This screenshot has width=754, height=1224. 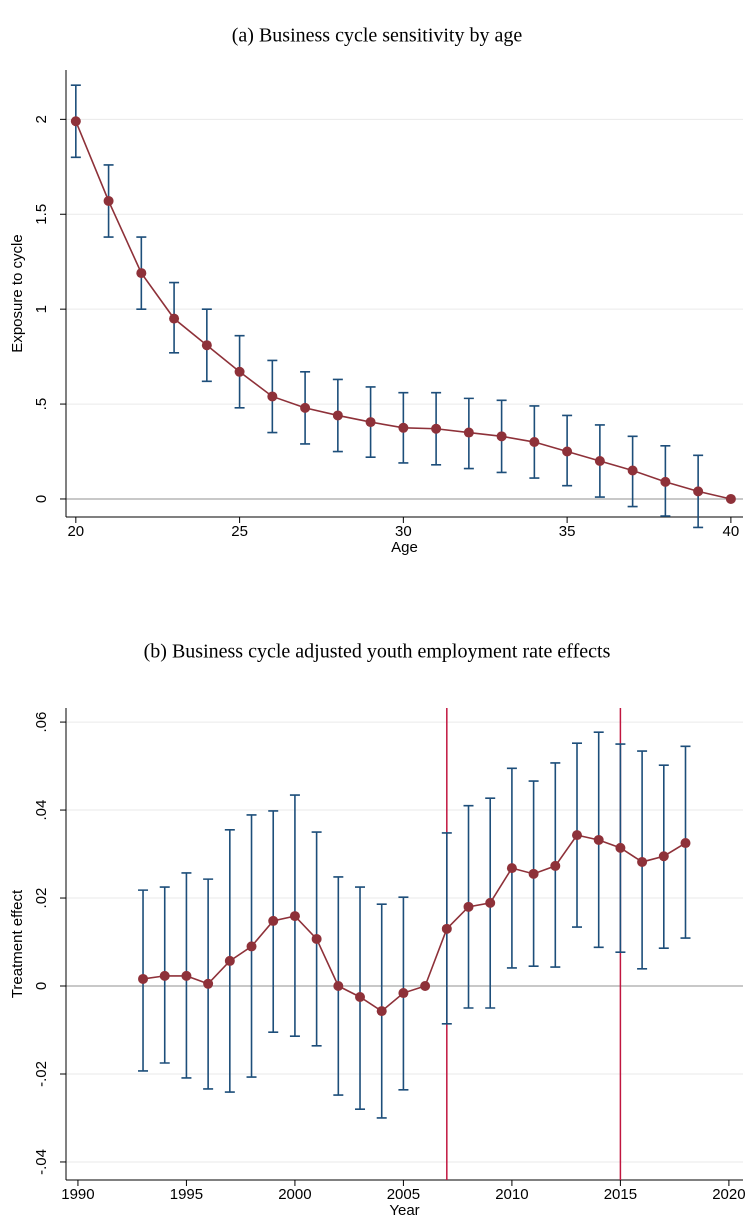 What do you see at coordinates (41, 810) in the screenshot?
I see `y-tick-label: .04` at bounding box center [41, 810].